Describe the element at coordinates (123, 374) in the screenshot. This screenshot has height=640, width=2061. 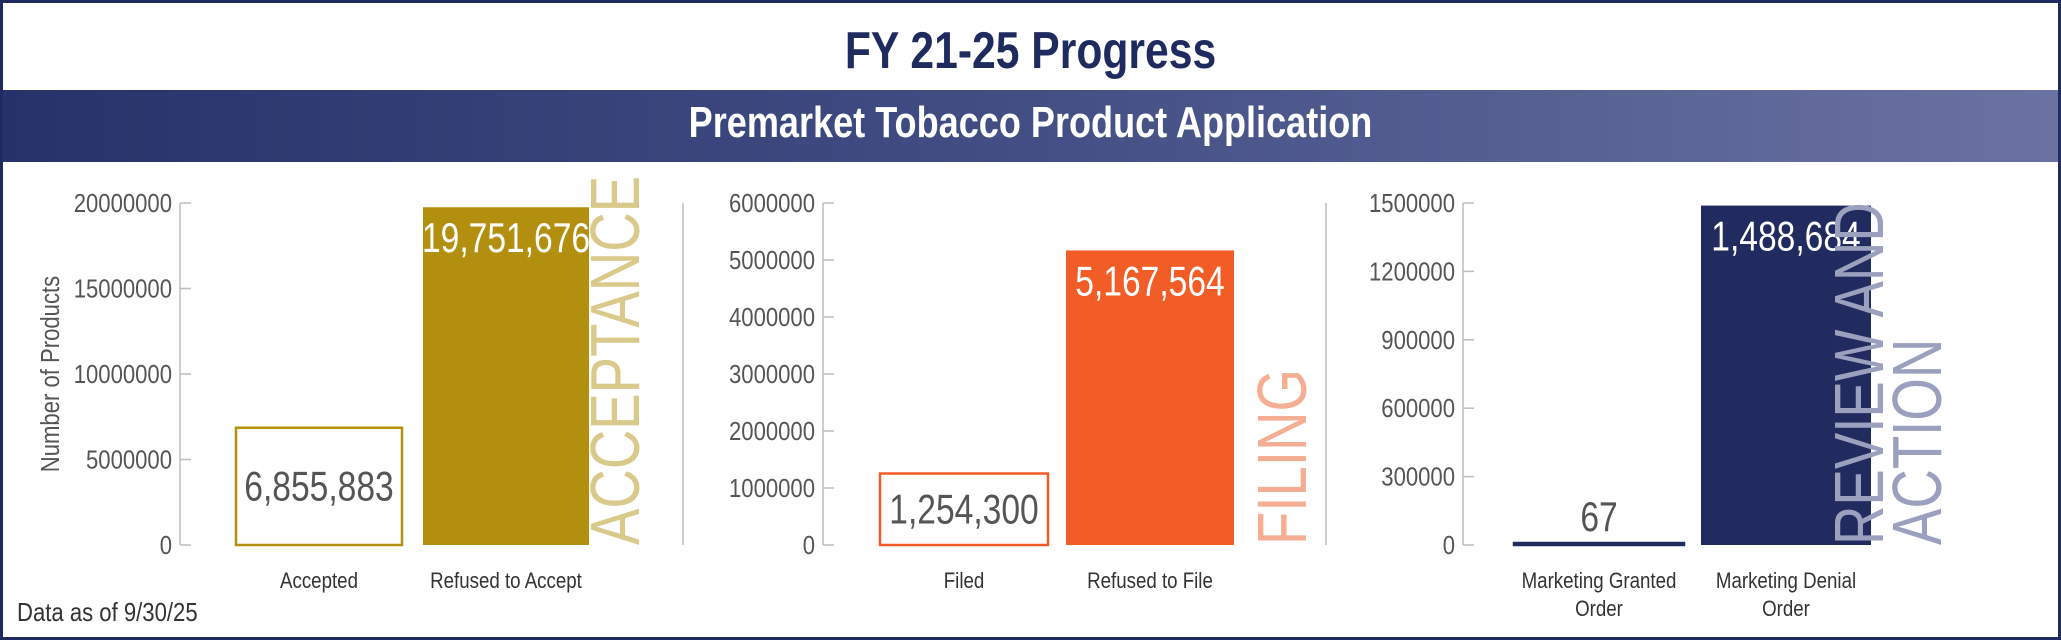
I see `y-tick-label: 10000000` at that location.